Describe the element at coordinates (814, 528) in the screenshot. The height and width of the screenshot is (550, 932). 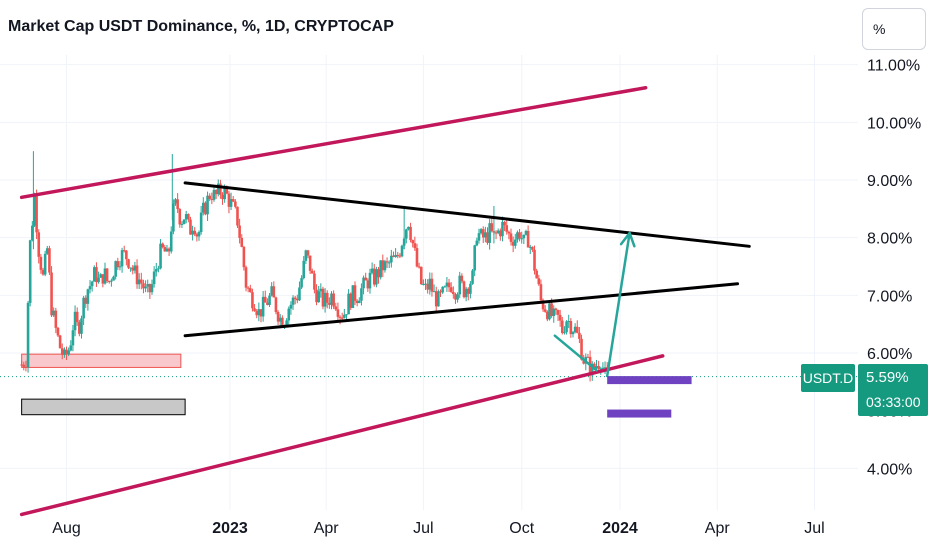
I see `x-tick-label: Jul` at that location.